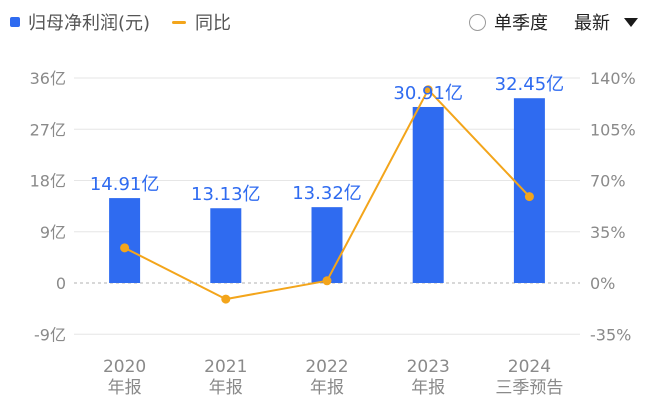 The height and width of the screenshot is (418, 660). What do you see at coordinates (124, 377) in the screenshot?
I see `x-tick-label: 2020 年报` at bounding box center [124, 377].